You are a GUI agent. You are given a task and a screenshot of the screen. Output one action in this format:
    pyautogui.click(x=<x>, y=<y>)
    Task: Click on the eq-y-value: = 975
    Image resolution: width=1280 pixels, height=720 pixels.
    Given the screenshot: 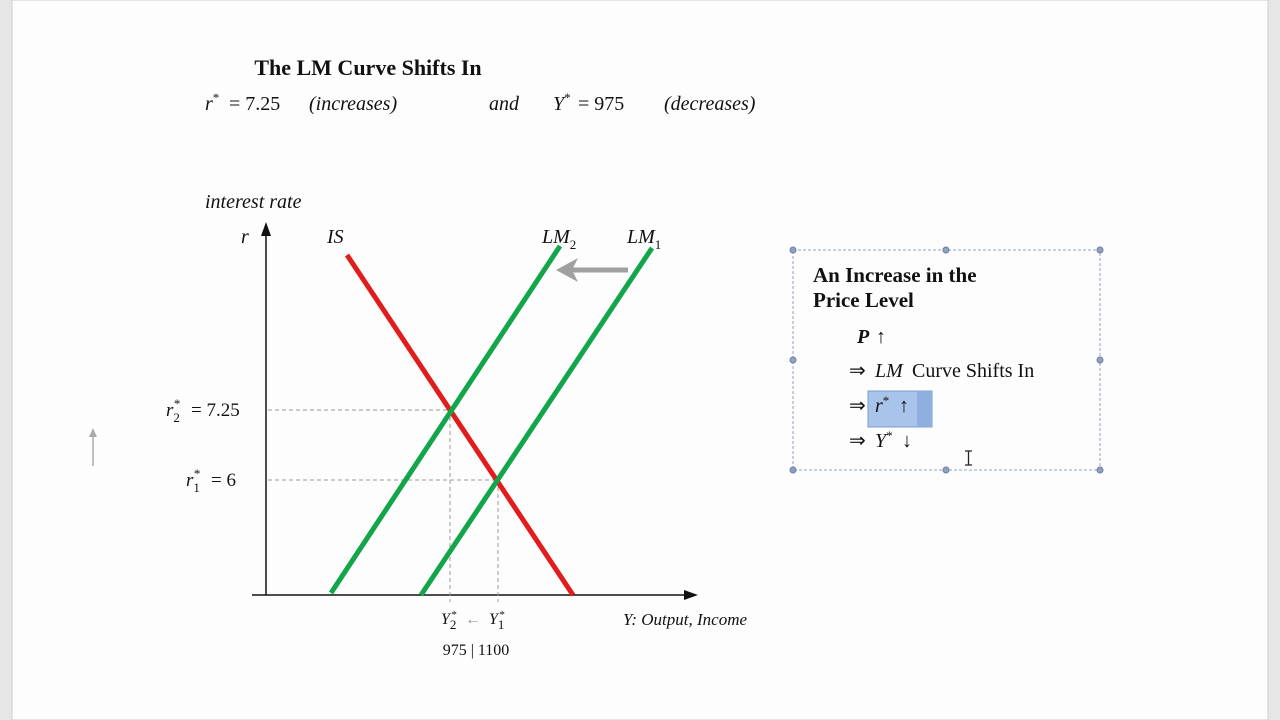 What is the action you would take?
    pyautogui.click(x=601, y=104)
    